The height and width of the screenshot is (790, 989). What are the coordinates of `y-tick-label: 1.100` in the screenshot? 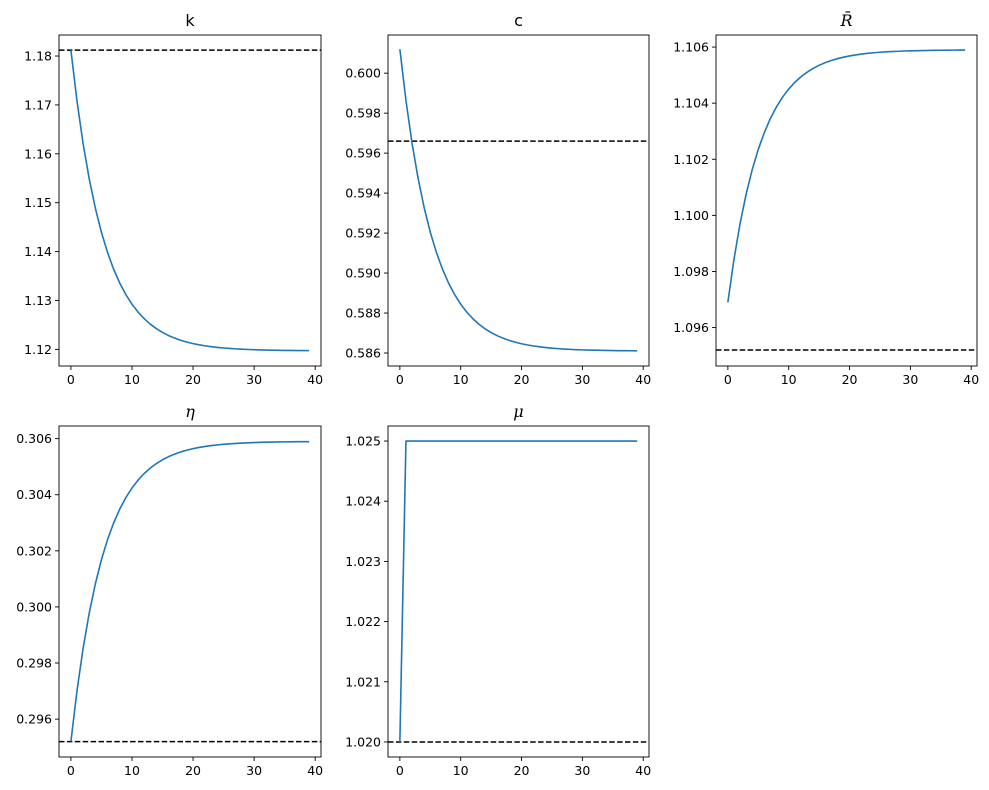 It's located at (691, 215).